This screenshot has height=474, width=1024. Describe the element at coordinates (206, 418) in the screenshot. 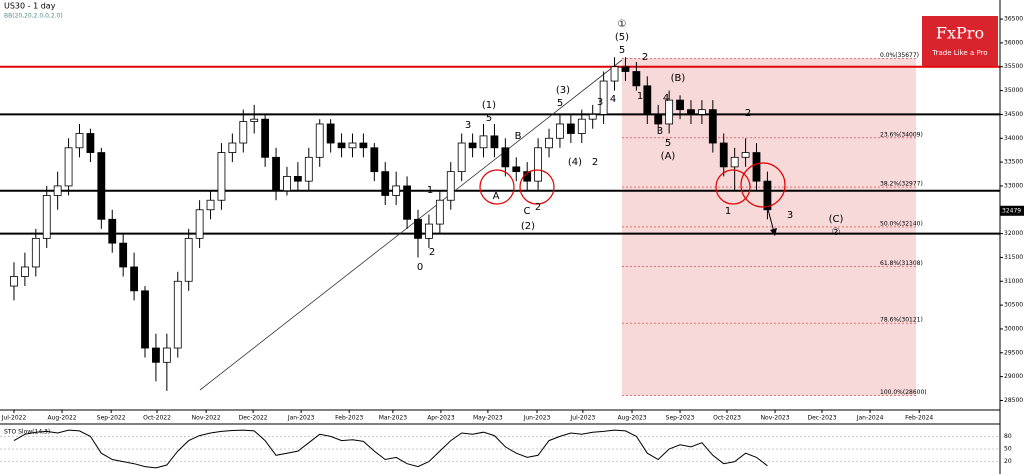

I see `x-tick-label: Nov-2022` at that location.